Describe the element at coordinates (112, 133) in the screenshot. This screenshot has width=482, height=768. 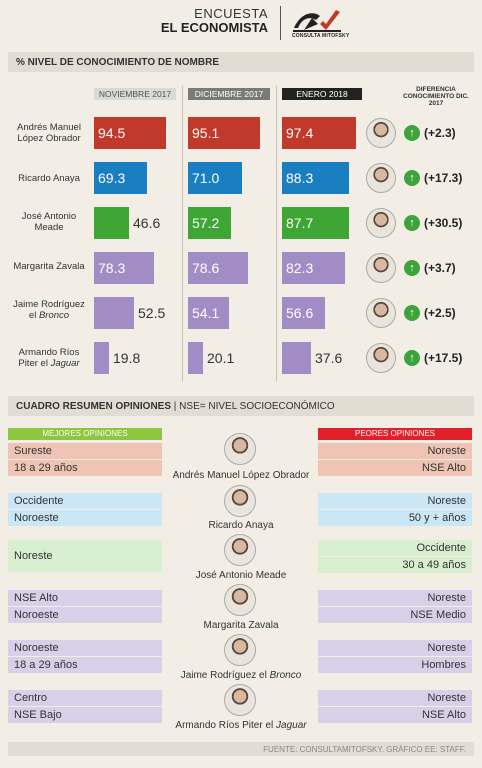
I see `bar-value-label: 94.5` at that location.